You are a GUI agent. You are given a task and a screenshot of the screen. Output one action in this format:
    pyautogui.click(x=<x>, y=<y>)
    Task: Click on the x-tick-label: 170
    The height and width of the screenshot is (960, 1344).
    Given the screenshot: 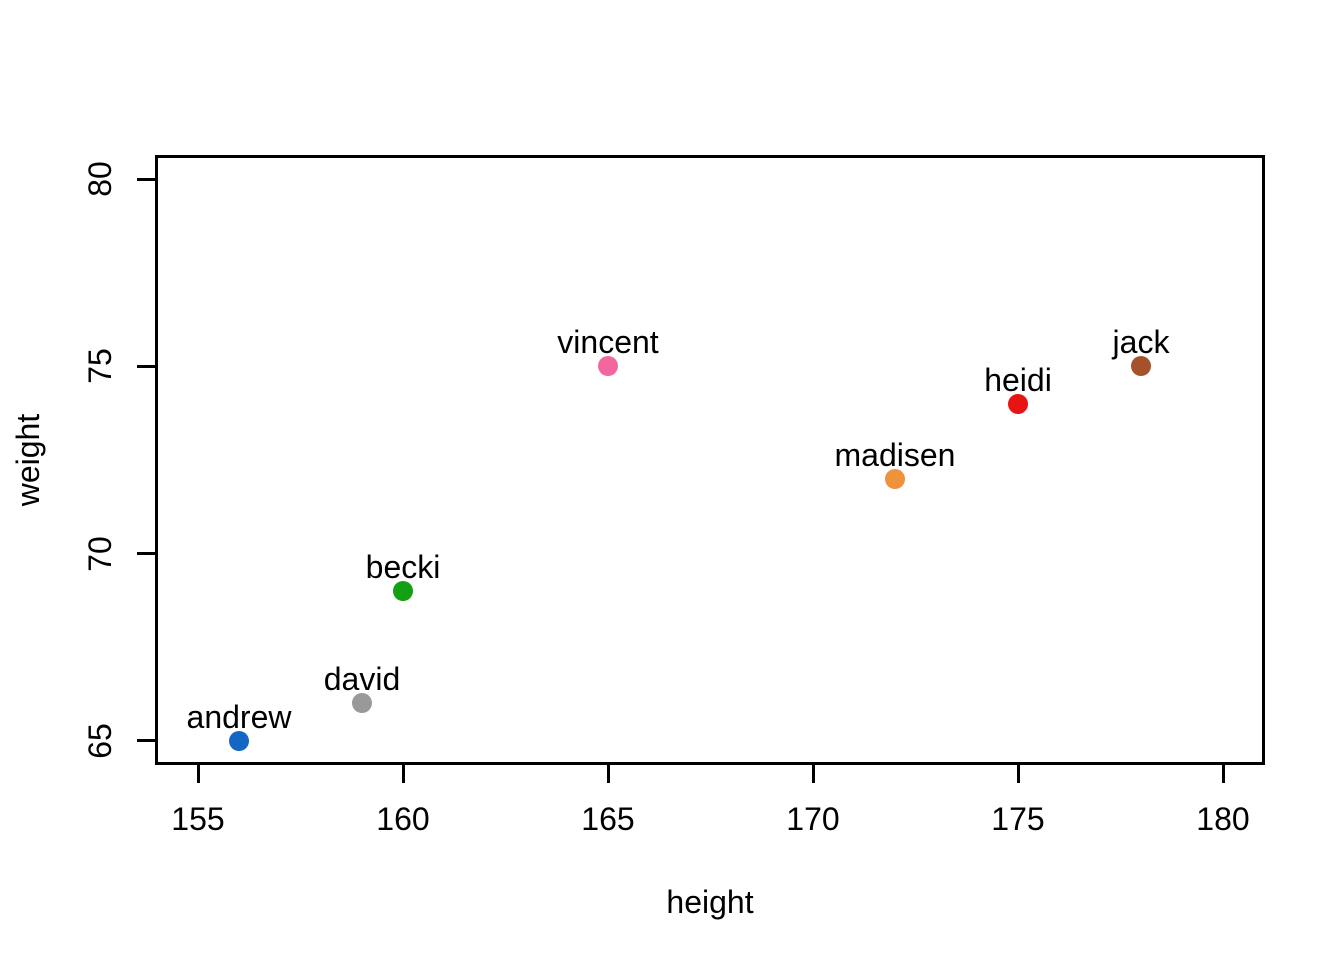 What is the action you would take?
    pyautogui.click(x=813, y=819)
    